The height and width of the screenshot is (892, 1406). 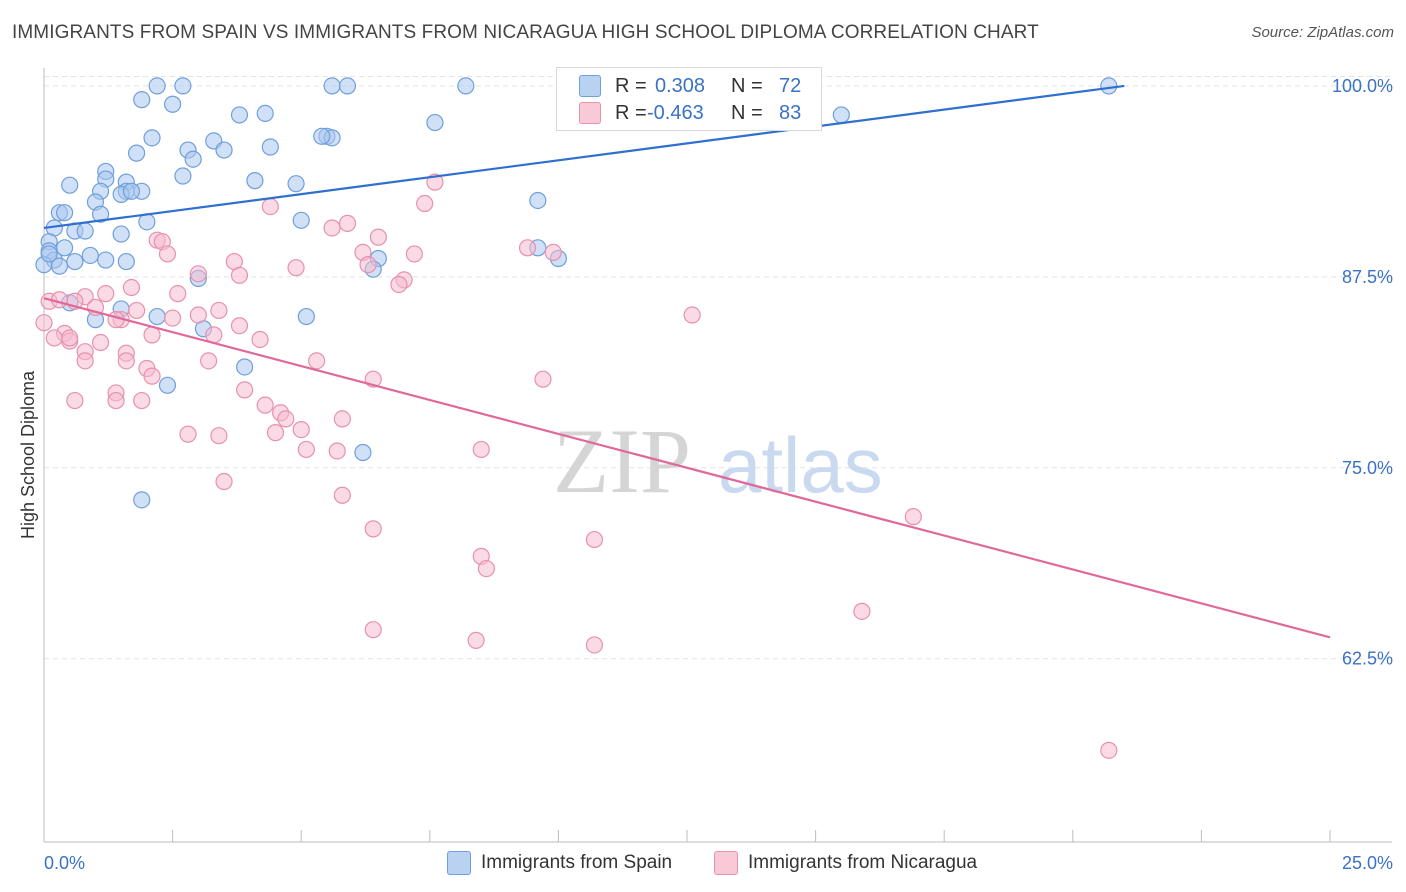 I want to click on correlation-legend: R = 0.308 N = 72 R = -0.463 N = 83, so click(x=689, y=99).